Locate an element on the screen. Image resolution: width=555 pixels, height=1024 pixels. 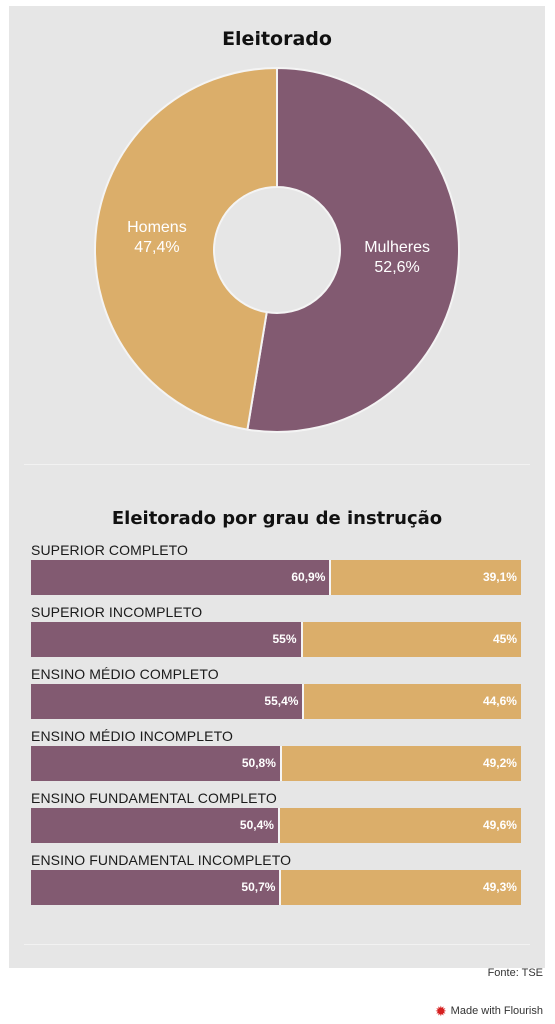
donut-chart-title: Eleitorado is located at coordinates (277, 39).